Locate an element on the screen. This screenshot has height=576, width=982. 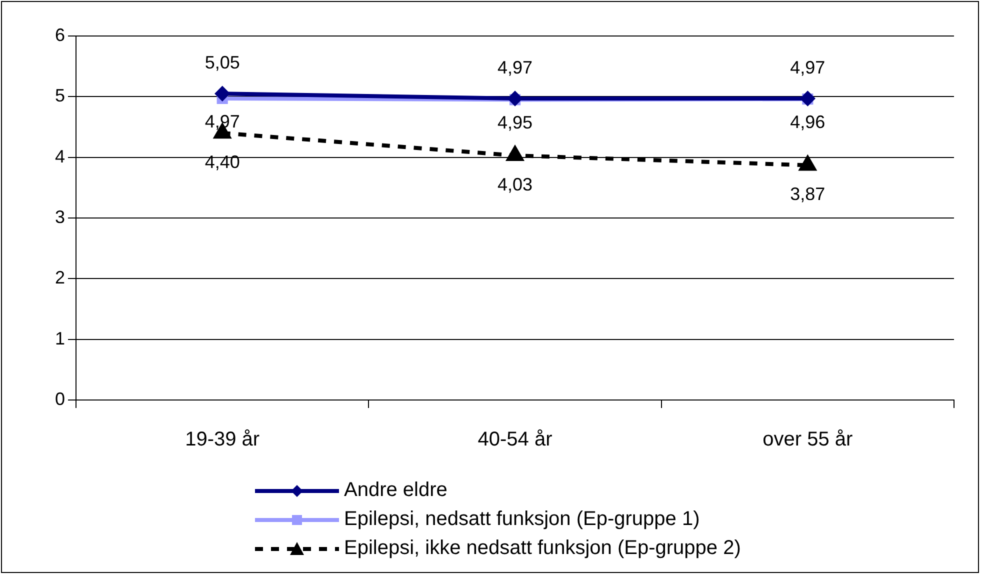
y-tick-label: 6 is located at coordinates (60, 34).